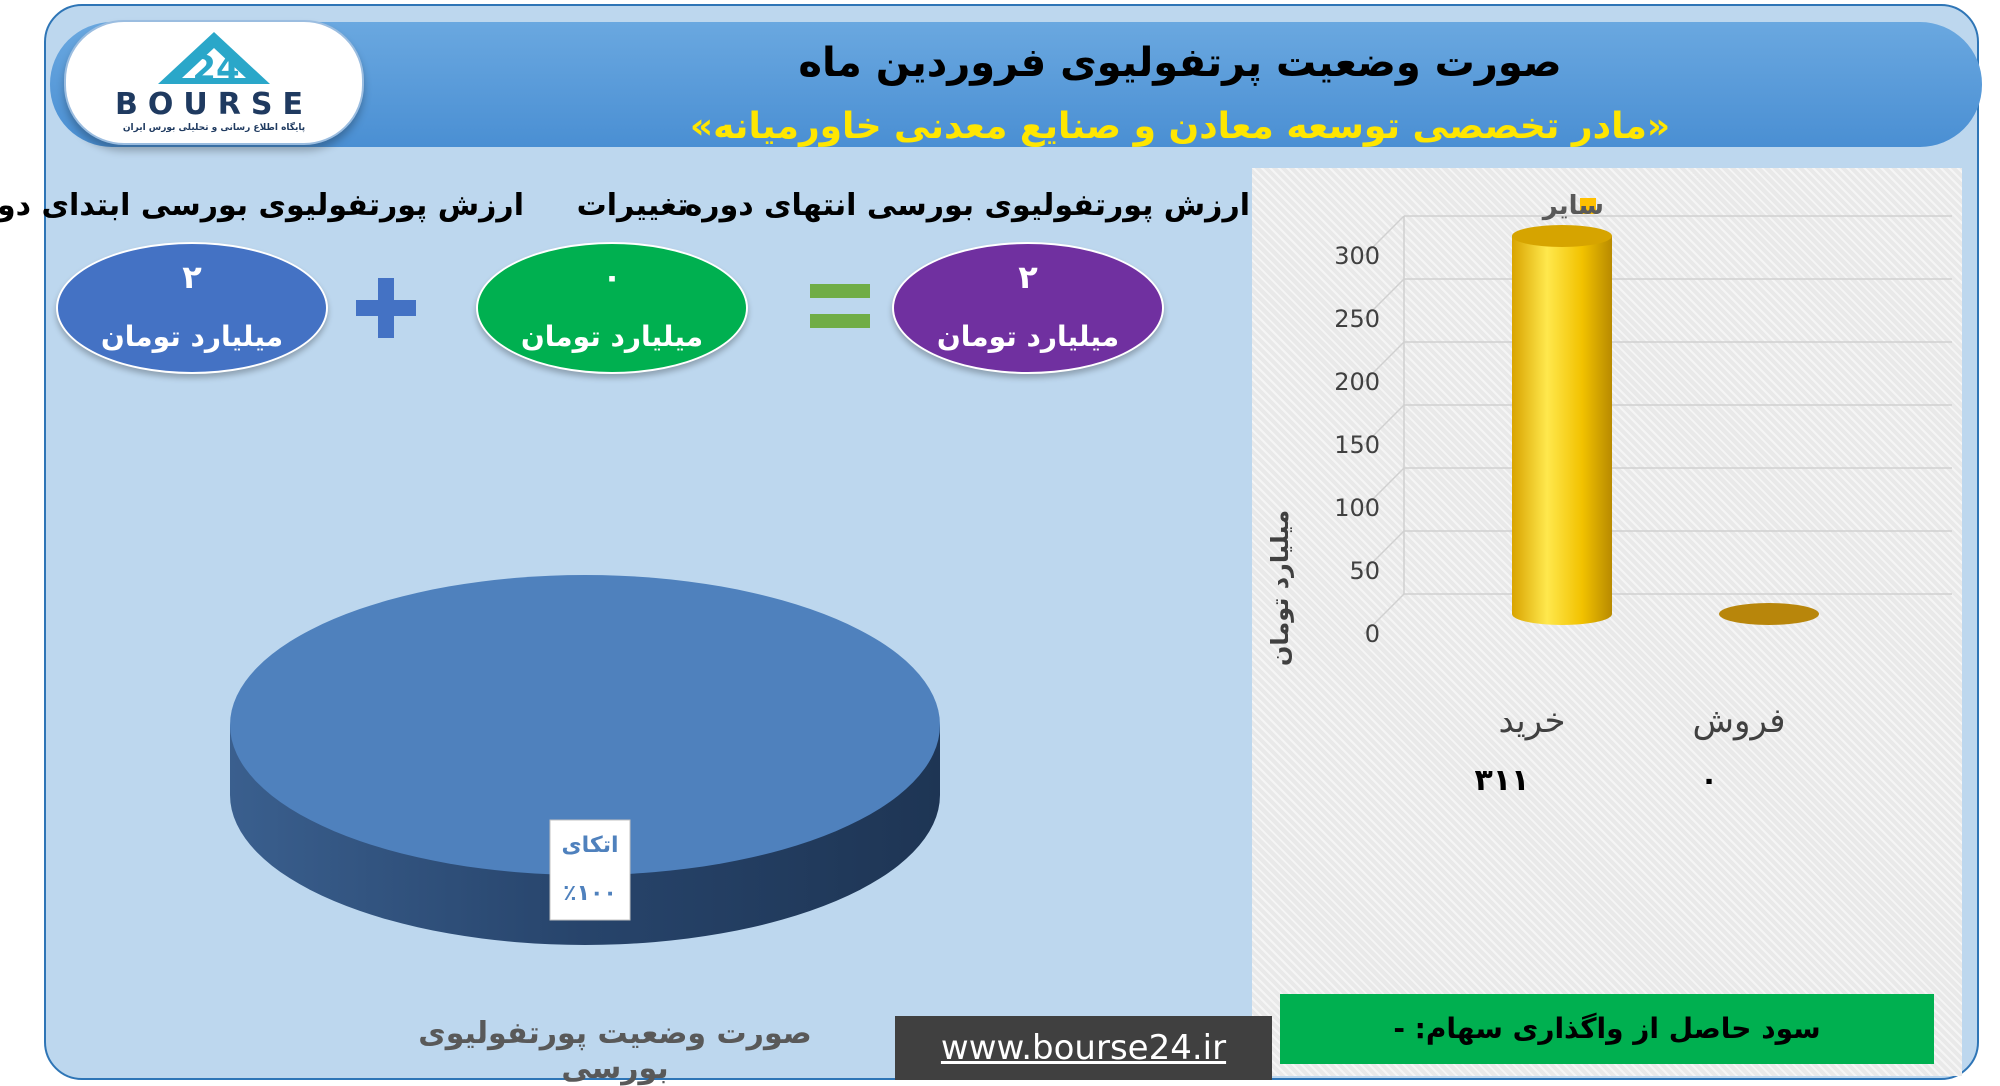 The image size is (2000, 1086). Describe the element at coordinates (1665, 425) in the screenshot. I see `bar-chart-bars` at that location.